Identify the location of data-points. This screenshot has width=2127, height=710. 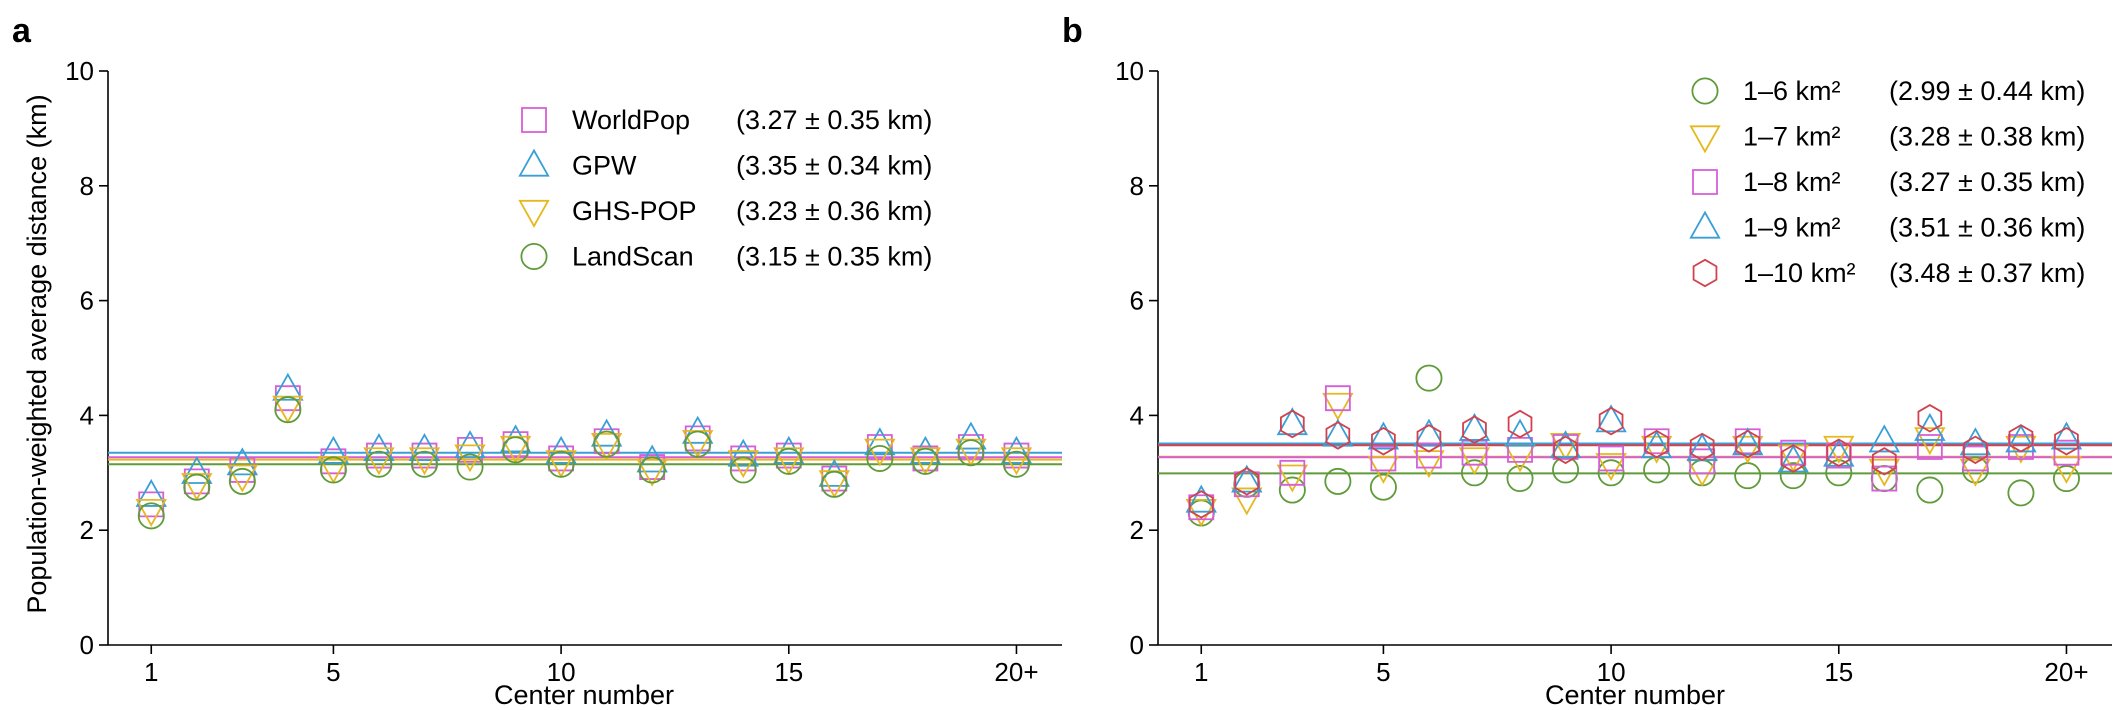
(1634, 445).